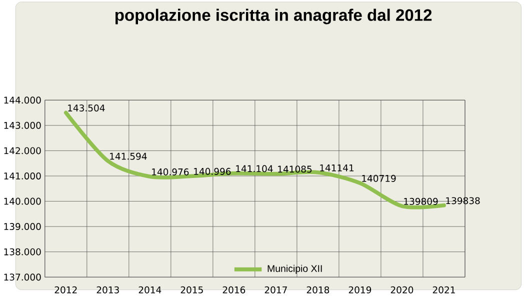 The width and height of the screenshot is (532, 297). Describe the element at coordinates (337, 168) in the screenshot. I see `data-label: 141141` at that location.